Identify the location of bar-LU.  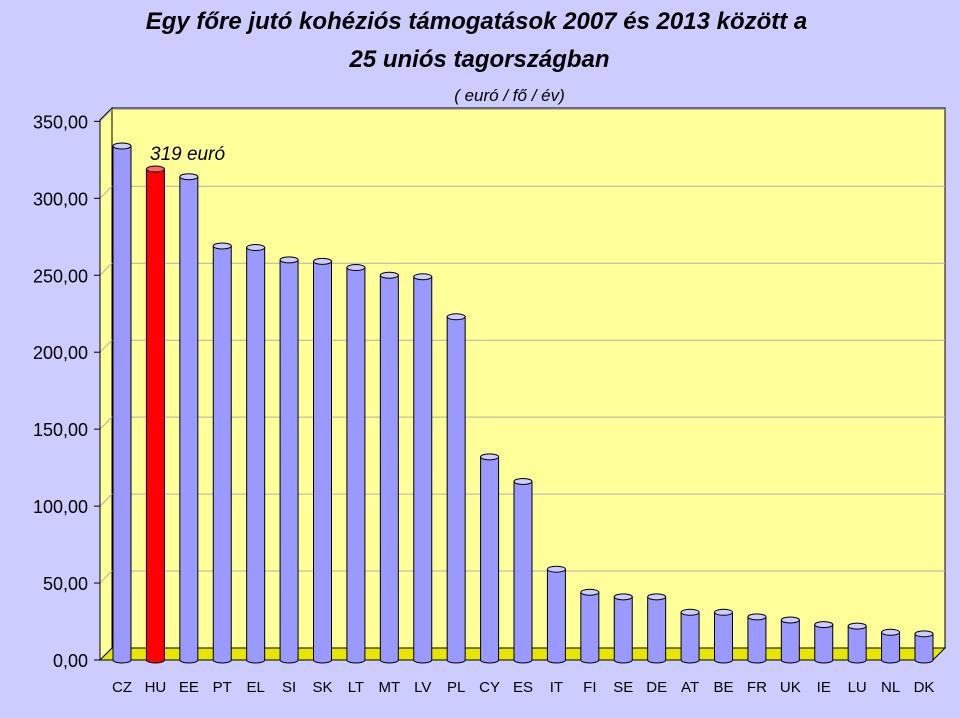
(857, 643).